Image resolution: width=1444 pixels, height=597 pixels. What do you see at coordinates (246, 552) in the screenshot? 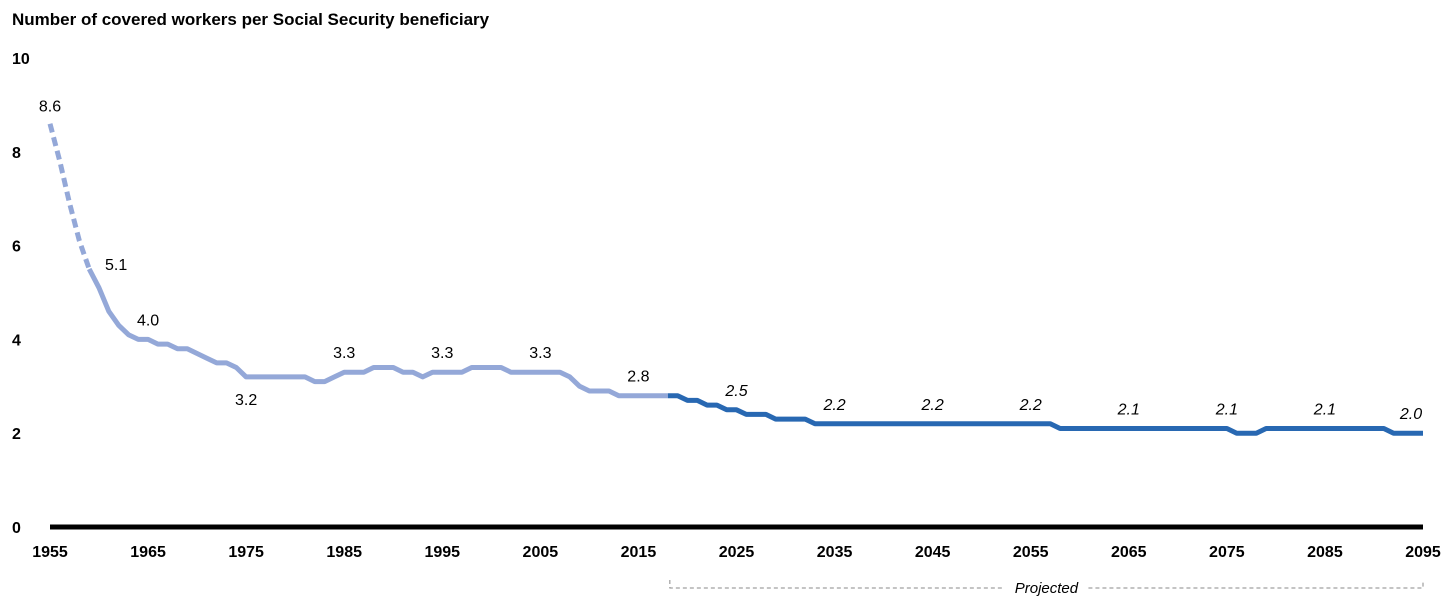
I see `x-tick-label: 1975` at bounding box center [246, 552].